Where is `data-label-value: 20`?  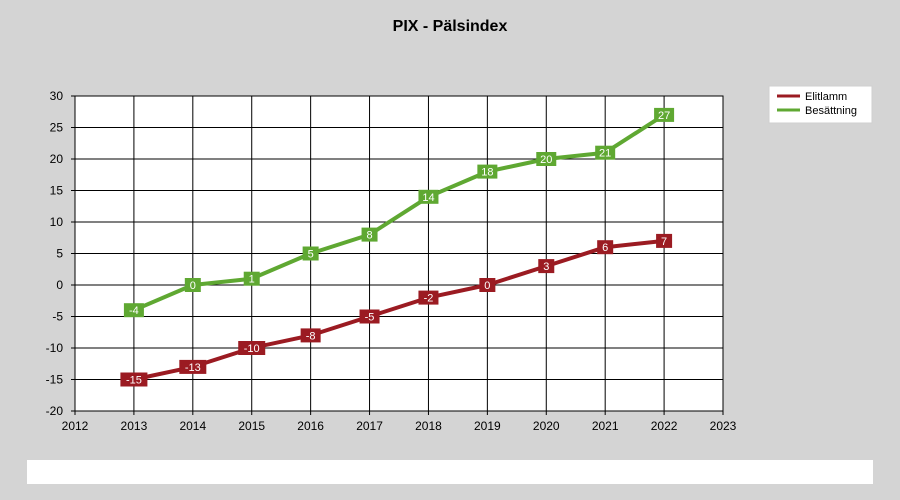
data-label-value: 20 is located at coordinates (546, 160).